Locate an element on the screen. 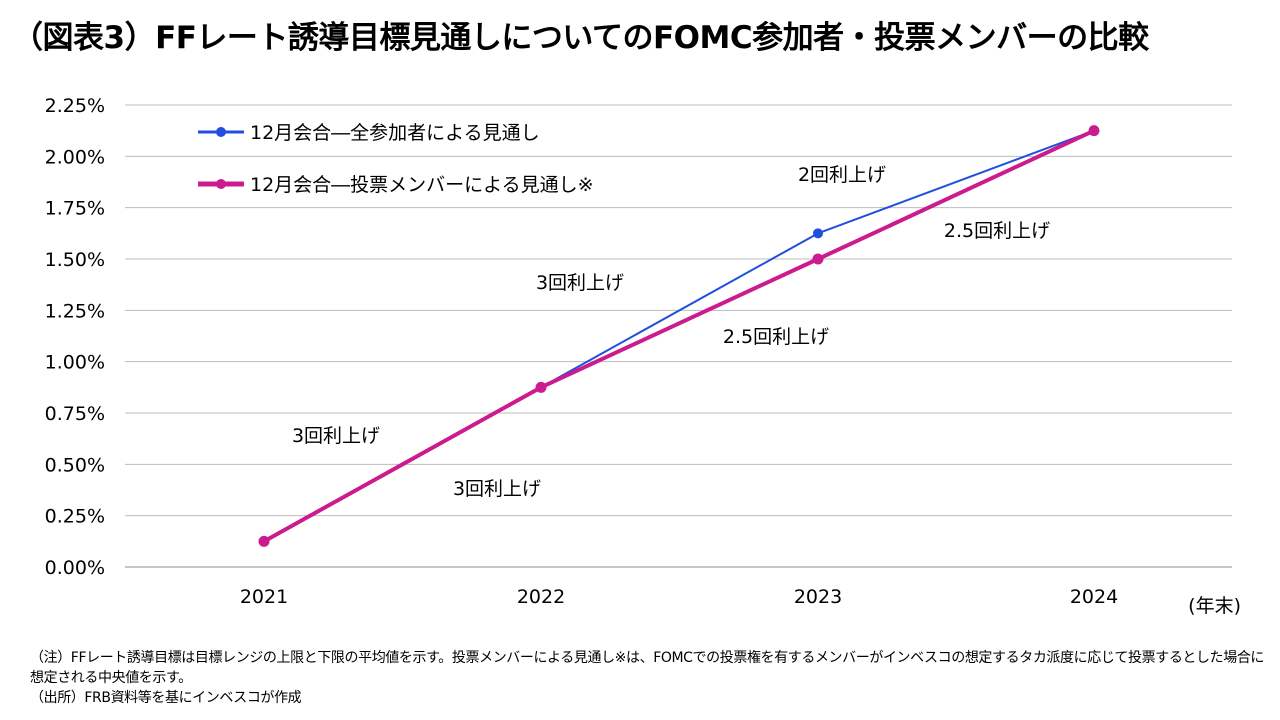 Image resolution: width=1280 pixels, height=720 pixels. y-tick-label: 2.00% is located at coordinates (75, 157).